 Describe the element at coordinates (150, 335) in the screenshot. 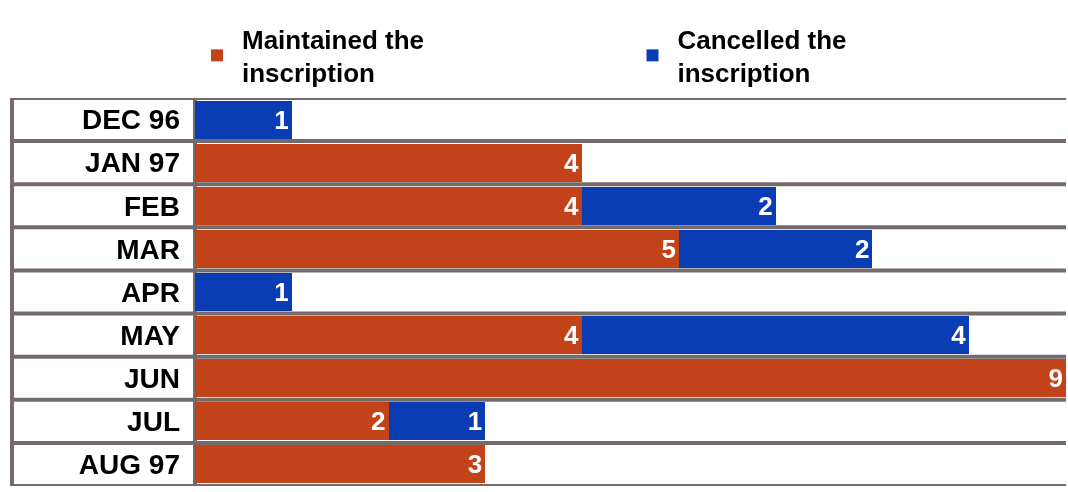

I see `y-tick-label: MAY` at that location.